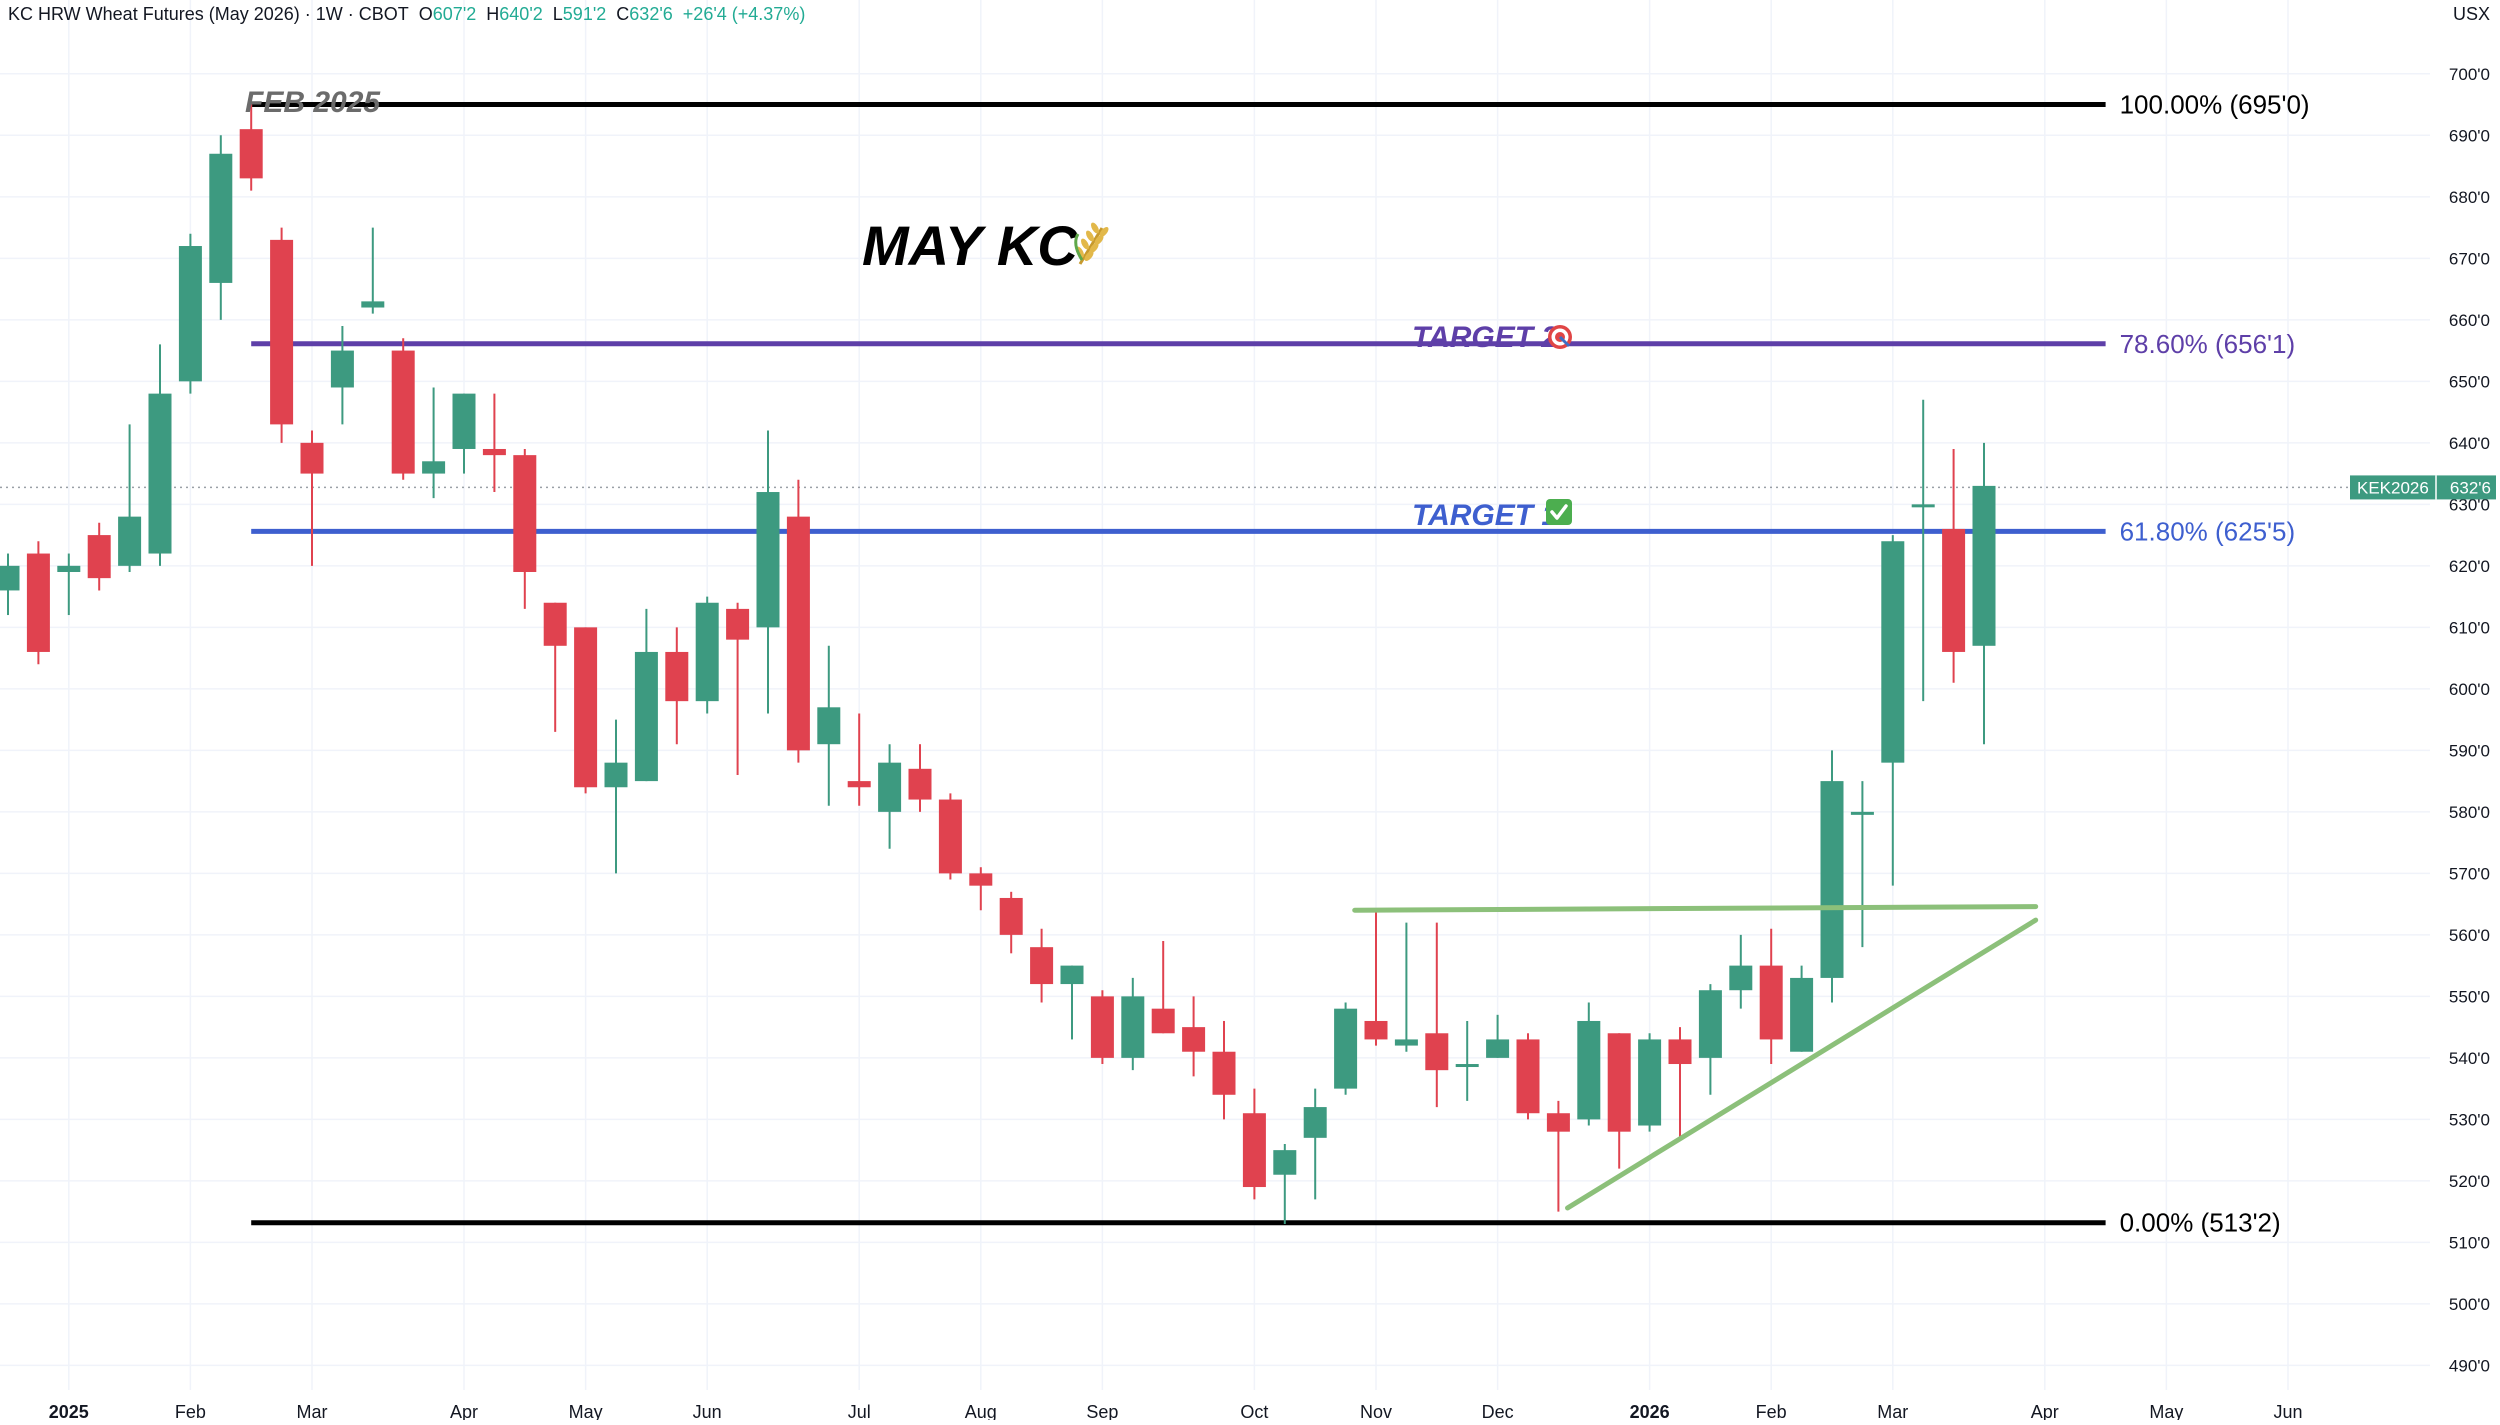  I want to click on fib-786-label: 78.60% (656'1), so click(2208, 344).